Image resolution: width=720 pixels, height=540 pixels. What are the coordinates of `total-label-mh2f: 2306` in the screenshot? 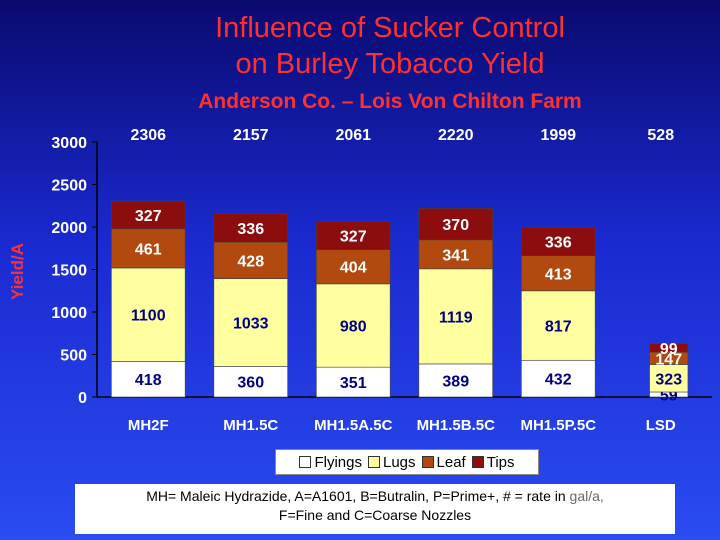 It's located at (148, 135).